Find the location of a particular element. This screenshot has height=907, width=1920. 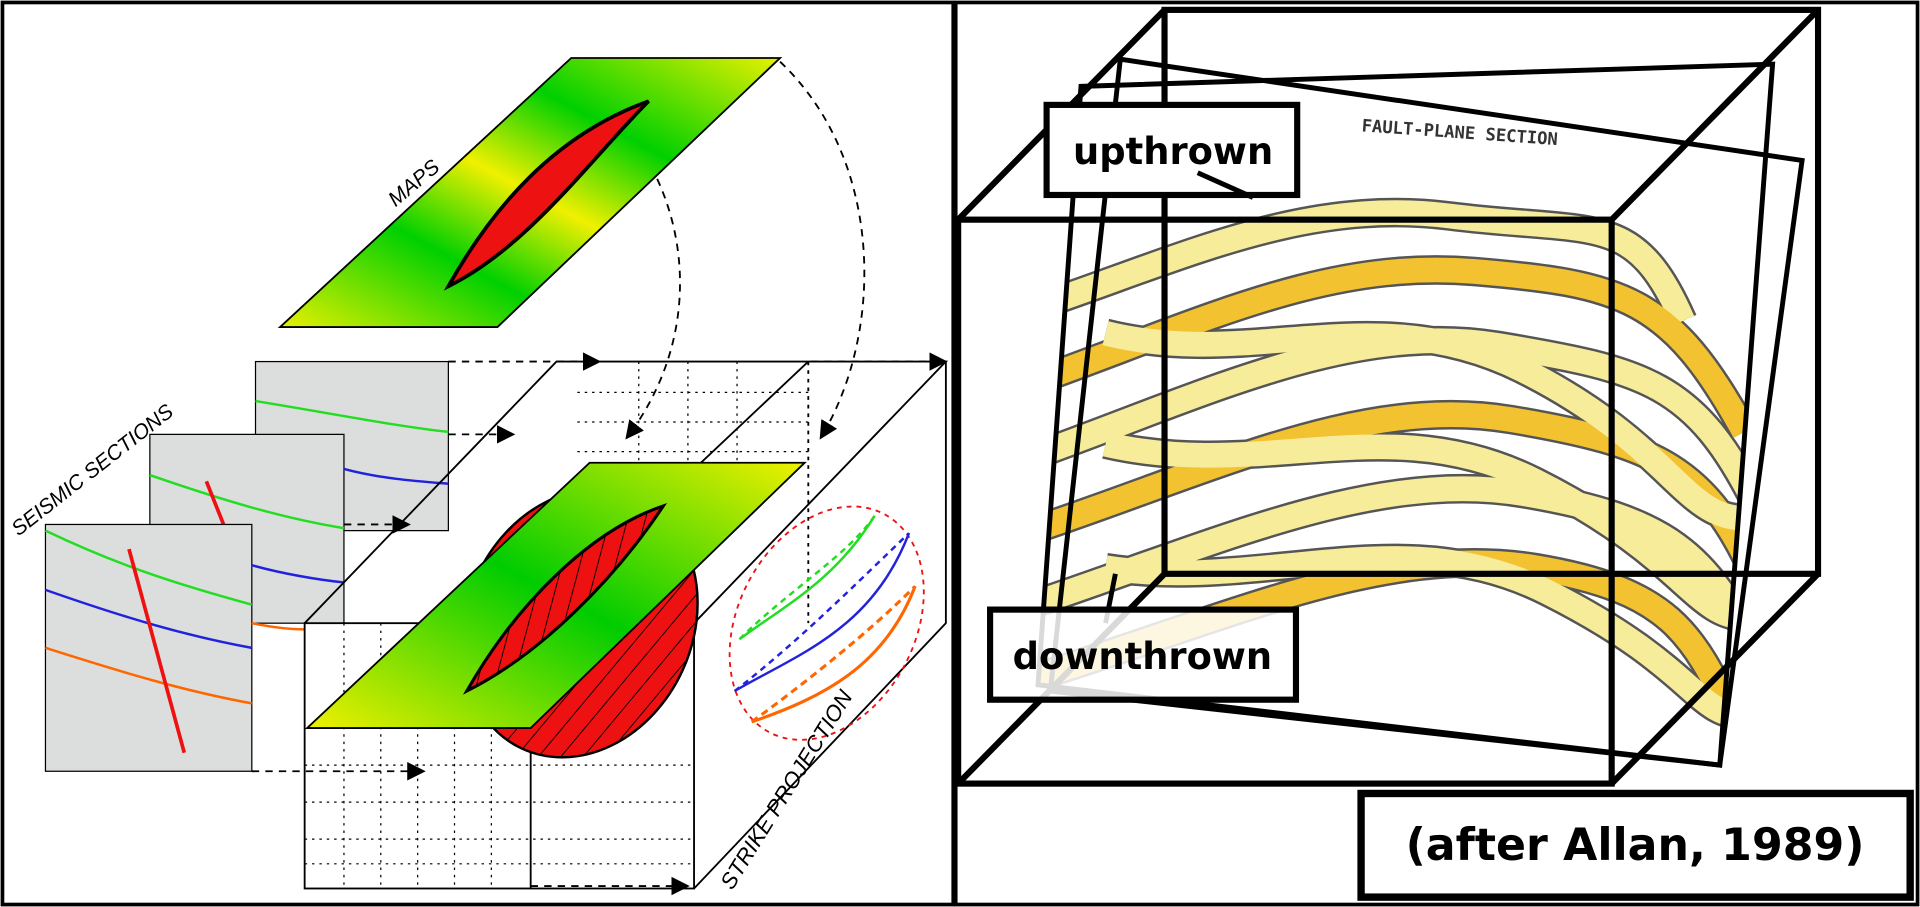

citation-box: (after Allan, 1989) is located at coordinates (1635, 845).